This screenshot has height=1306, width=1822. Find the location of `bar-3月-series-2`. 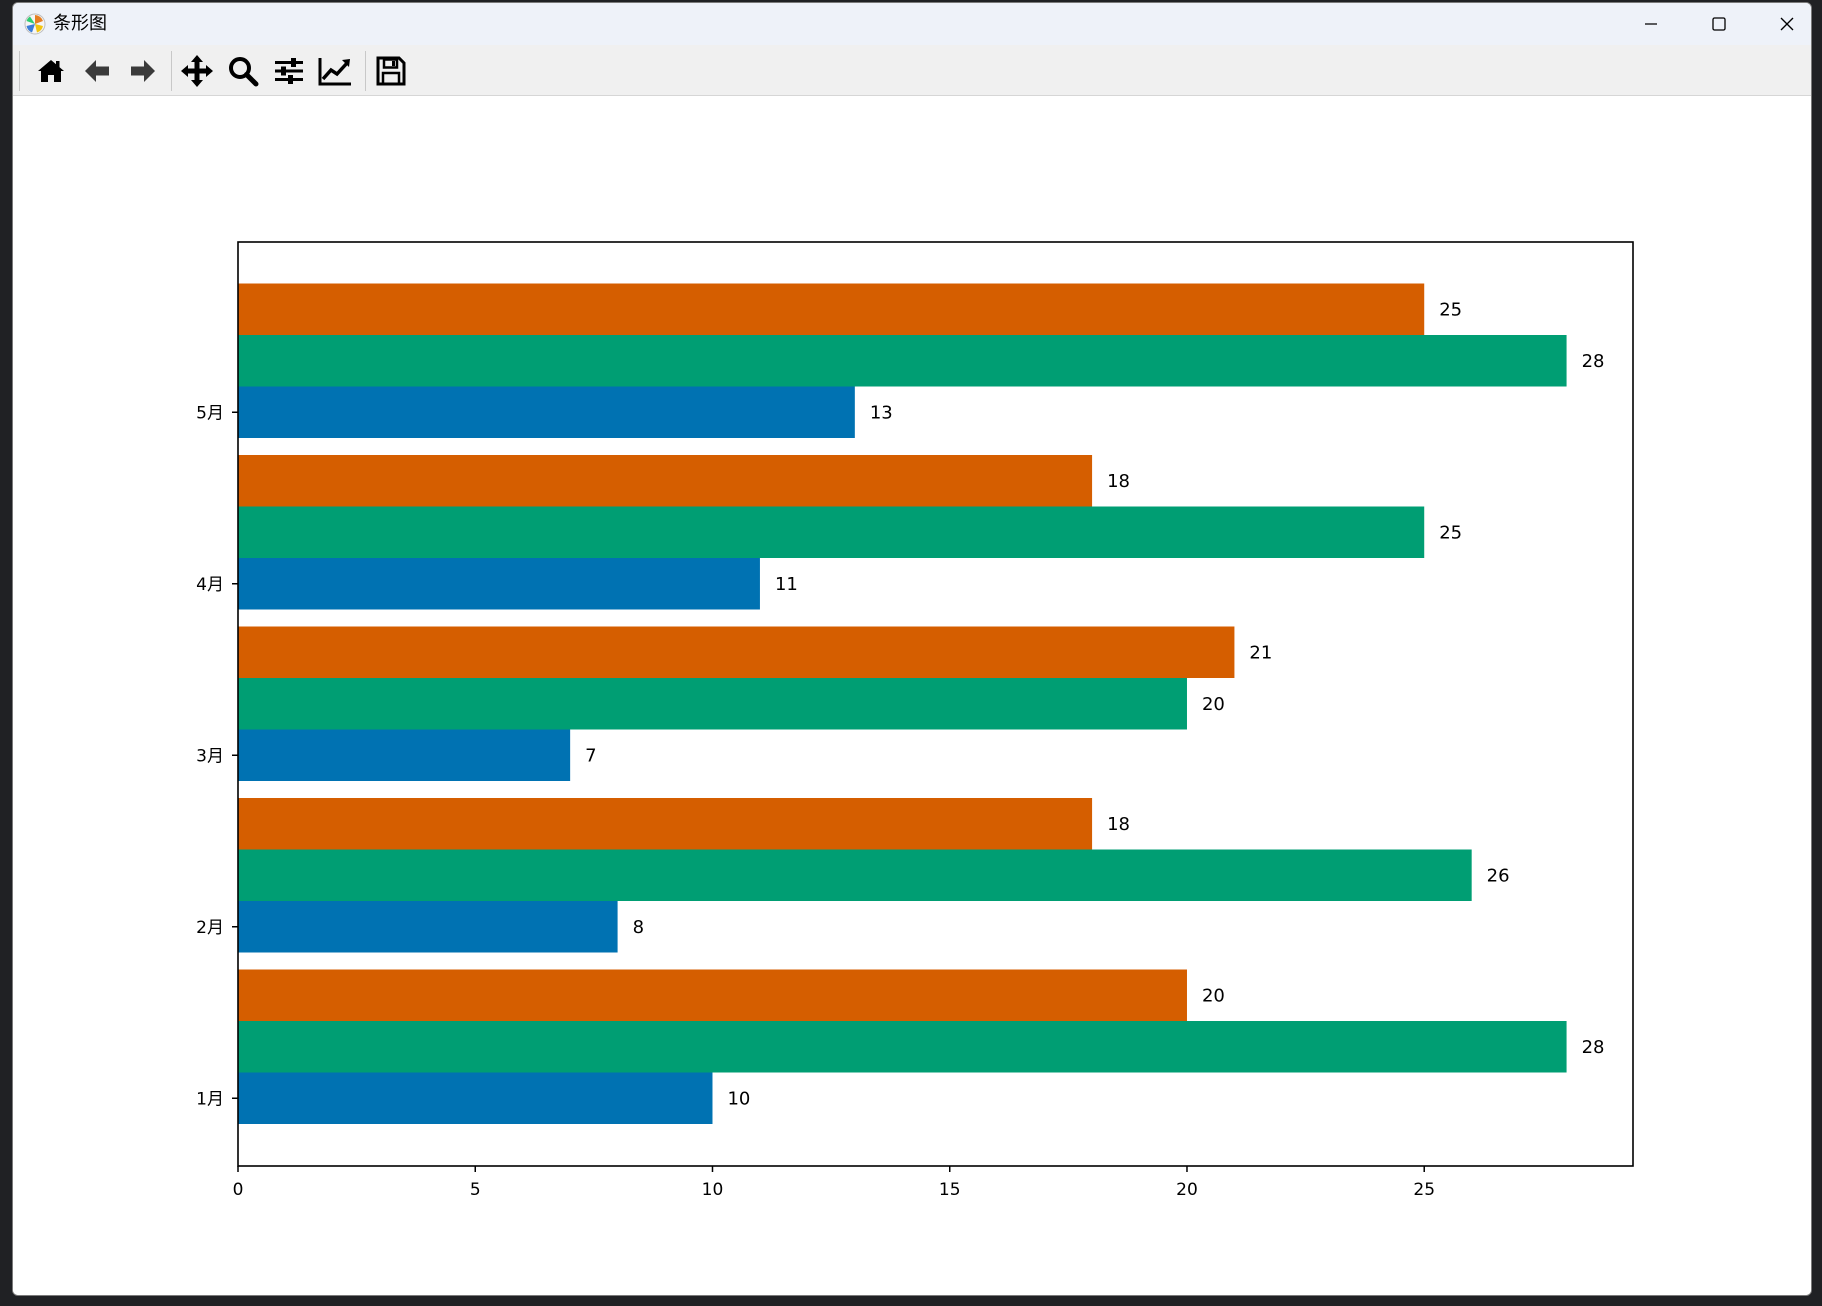

bar-3月-series-2 is located at coordinates (712, 704).